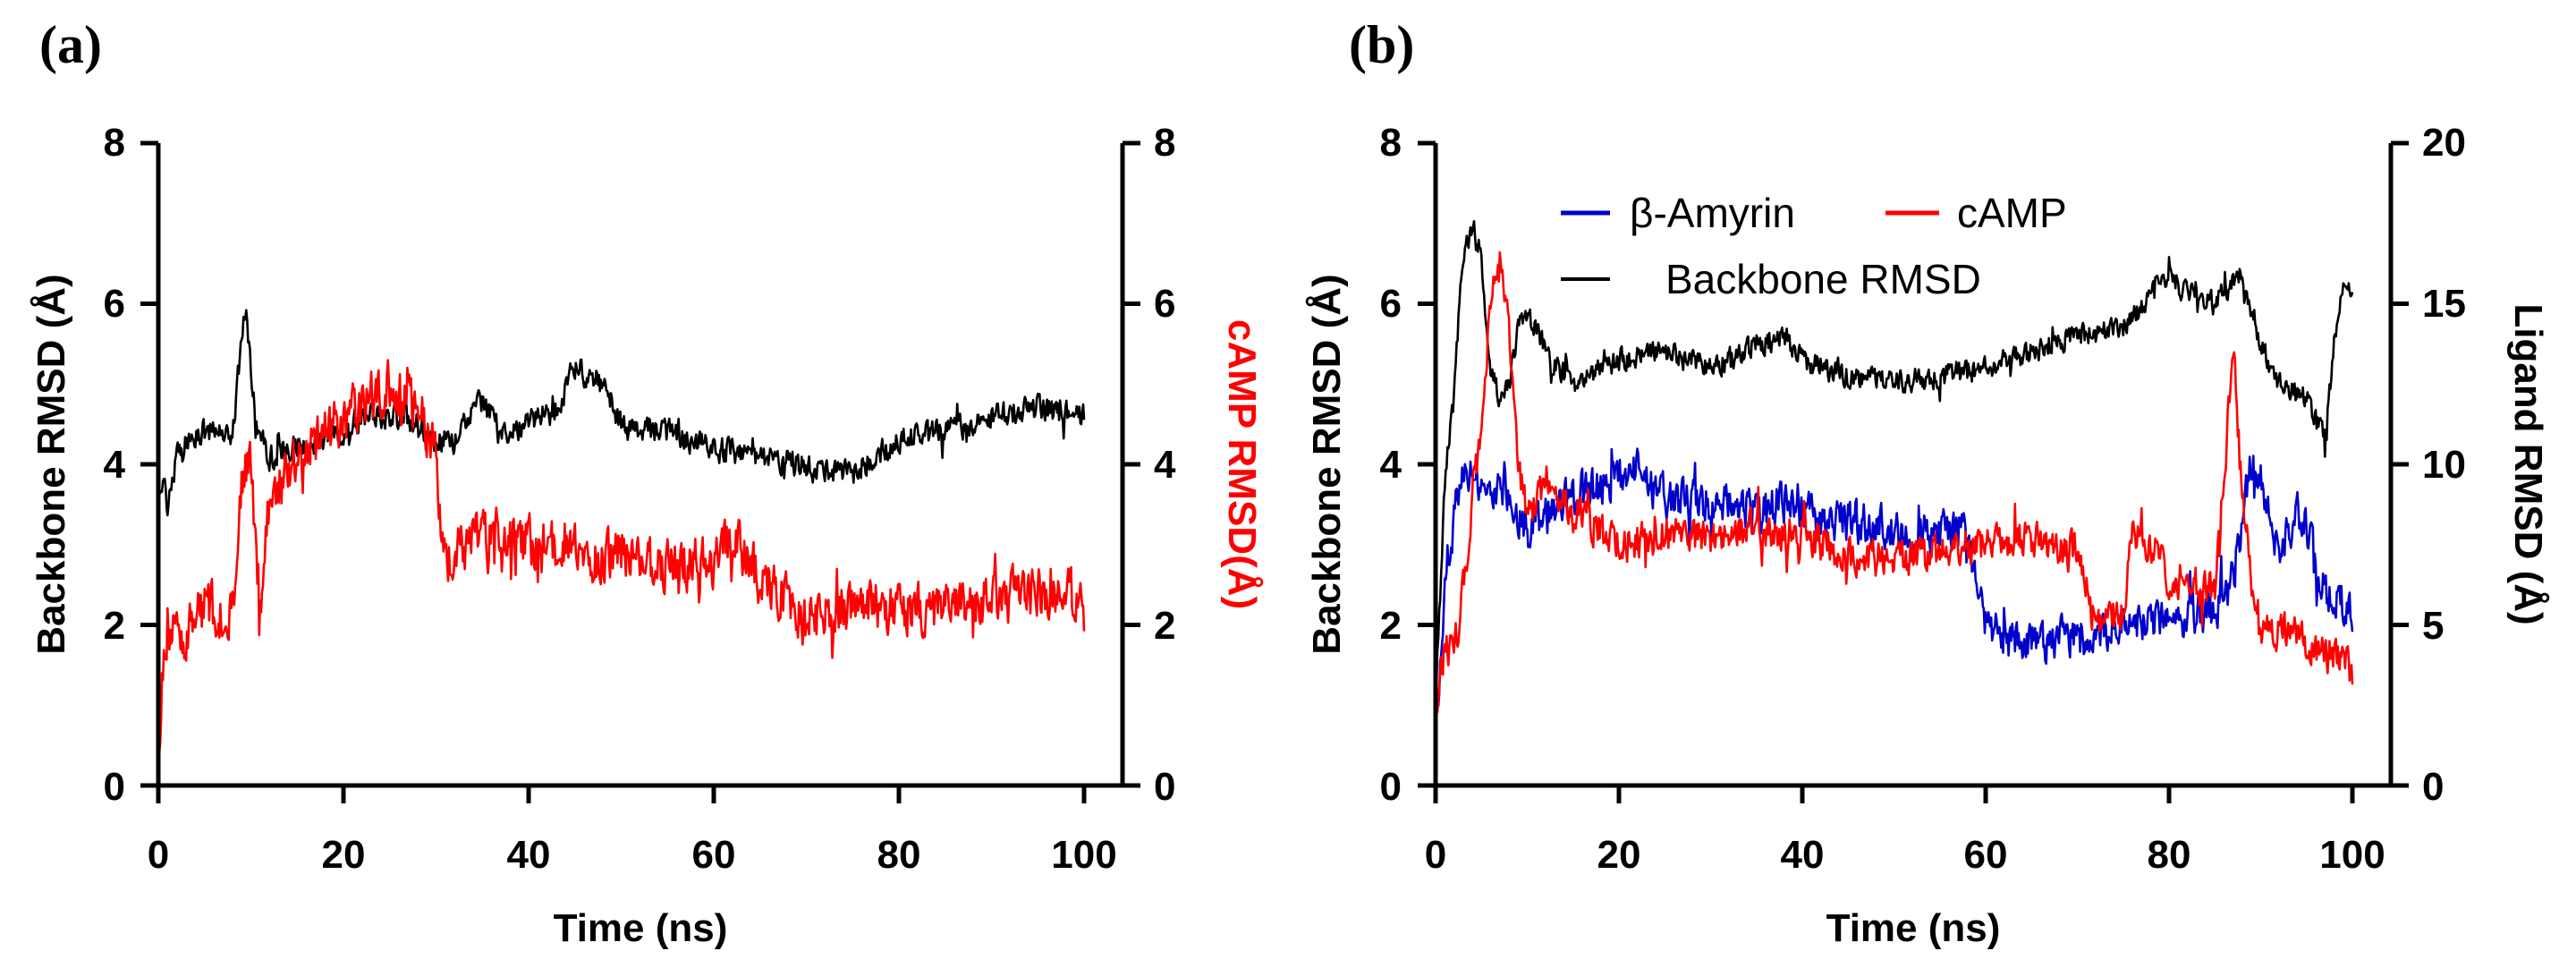 The width and height of the screenshot is (2576, 968). I want to click on panel-a-xtick-1: 20, so click(344, 855).